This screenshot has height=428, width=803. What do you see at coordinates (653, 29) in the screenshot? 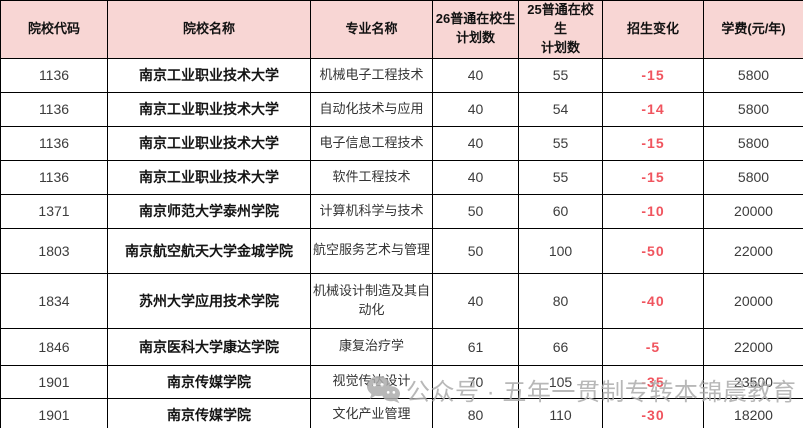
I see `column-header-change: 招生变化` at bounding box center [653, 29].